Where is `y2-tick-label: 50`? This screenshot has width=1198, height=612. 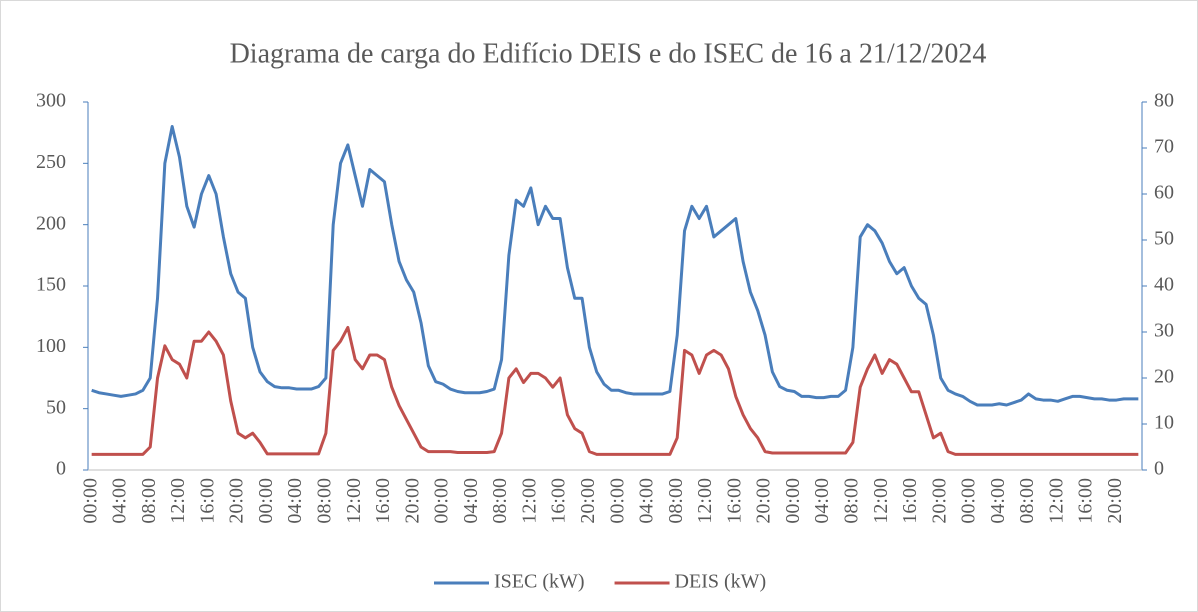 y2-tick-label: 50 is located at coordinates (1164, 239).